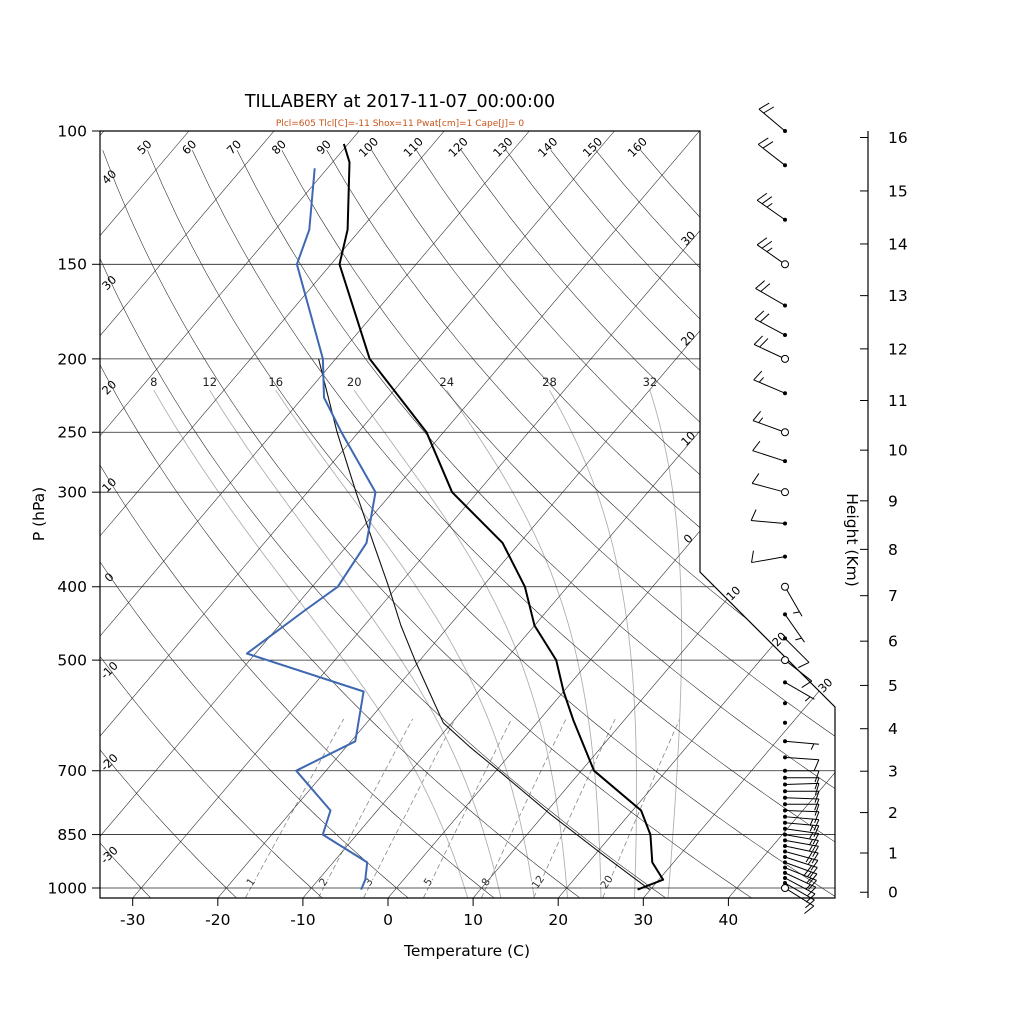 The height and width of the screenshot is (1024, 1024). Describe the element at coordinates (852, 540) in the screenshot. I see `height-axis-title: Height (Km)` at that location.